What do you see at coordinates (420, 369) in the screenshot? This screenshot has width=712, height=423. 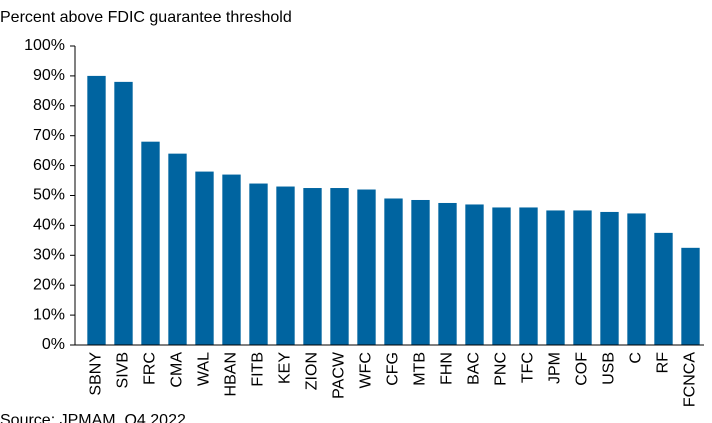 I see `x-tick-label: MTB` at bounding box center [420, 369].